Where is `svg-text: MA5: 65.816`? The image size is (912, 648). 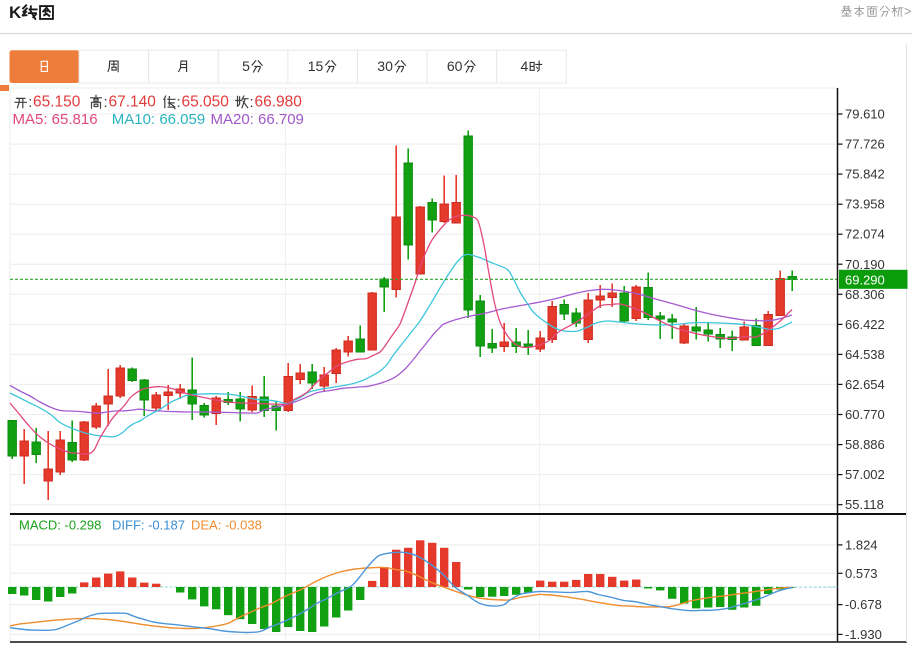 svg-text: MA5: 65.816 is located at coordinates (55, 119).